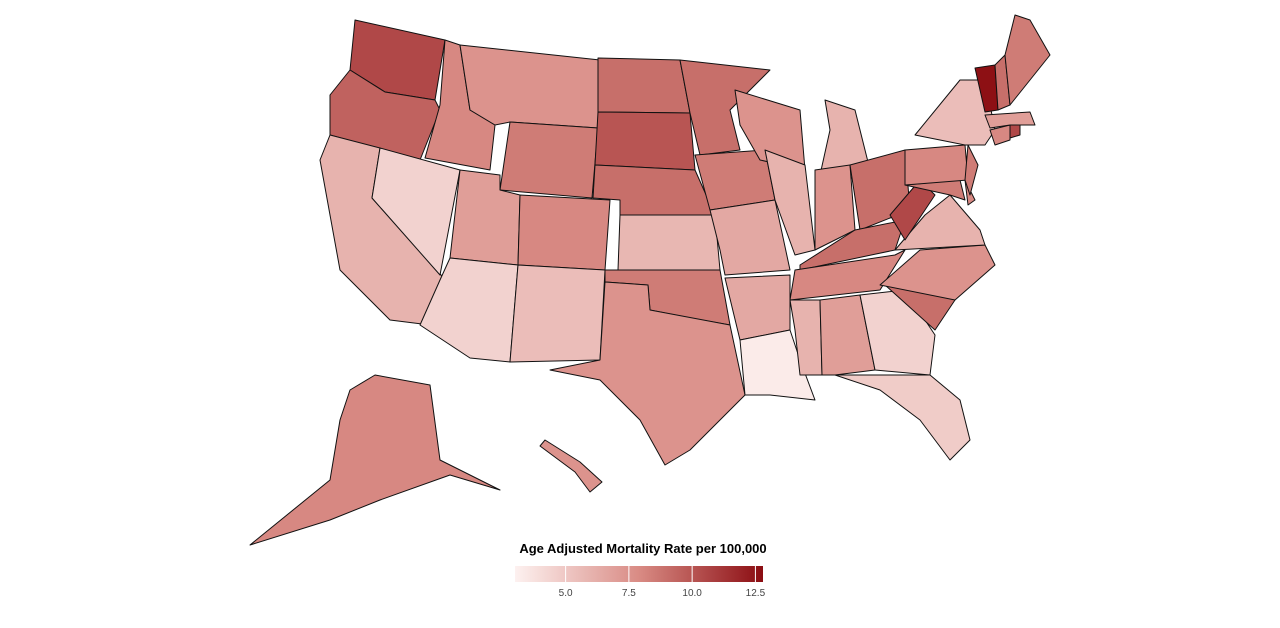 This screenshot has width=1280, height=628. I want to click on colorbar, so click(639, 574).